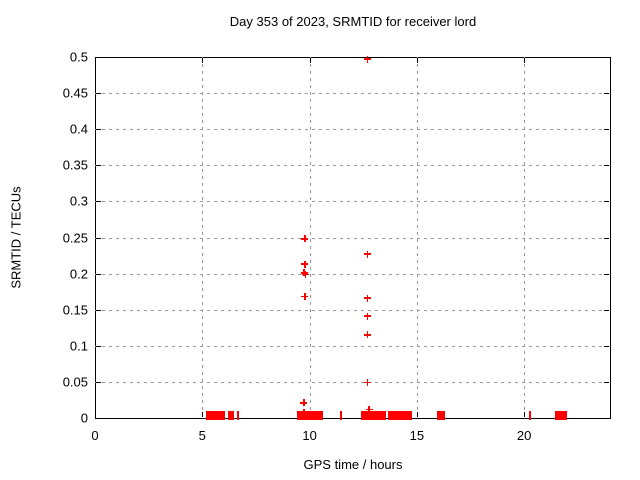  I want to click on y-tick-label: 0.1, so click(78, 346).